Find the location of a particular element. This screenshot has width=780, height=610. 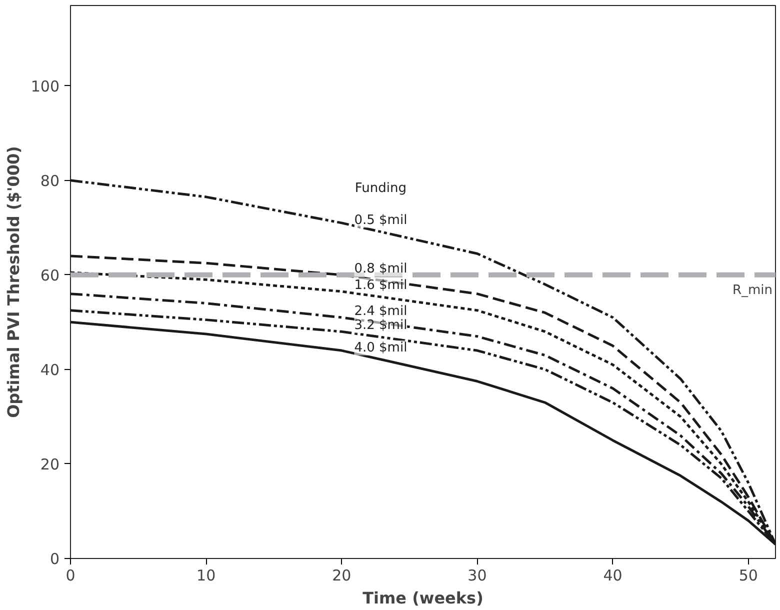

series-label: 3.2 $mil is located at coordinates (381, 326).